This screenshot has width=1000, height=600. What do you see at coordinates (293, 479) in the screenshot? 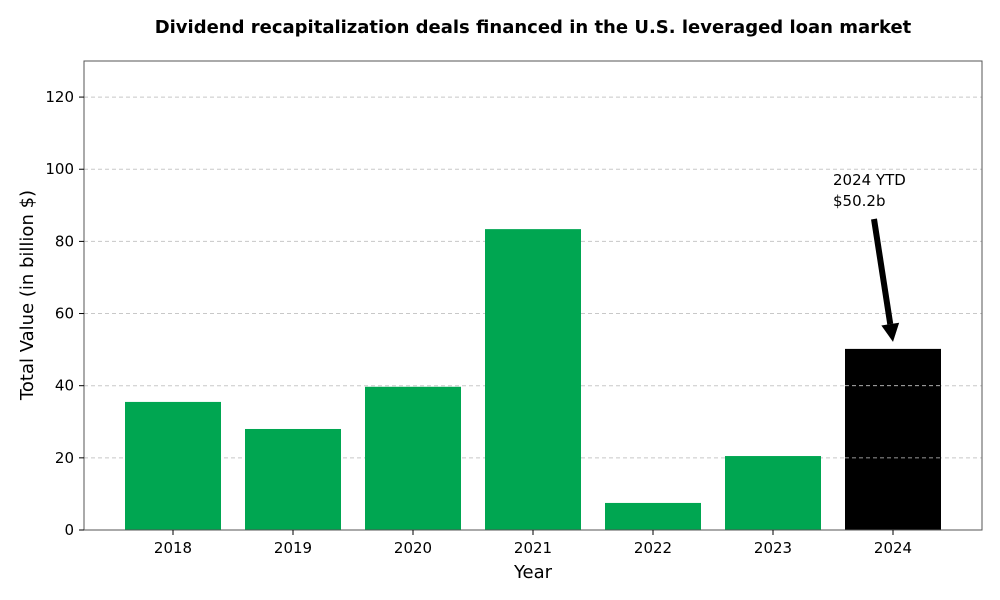
I see `bar-2019` at bounding box center [293, 479].